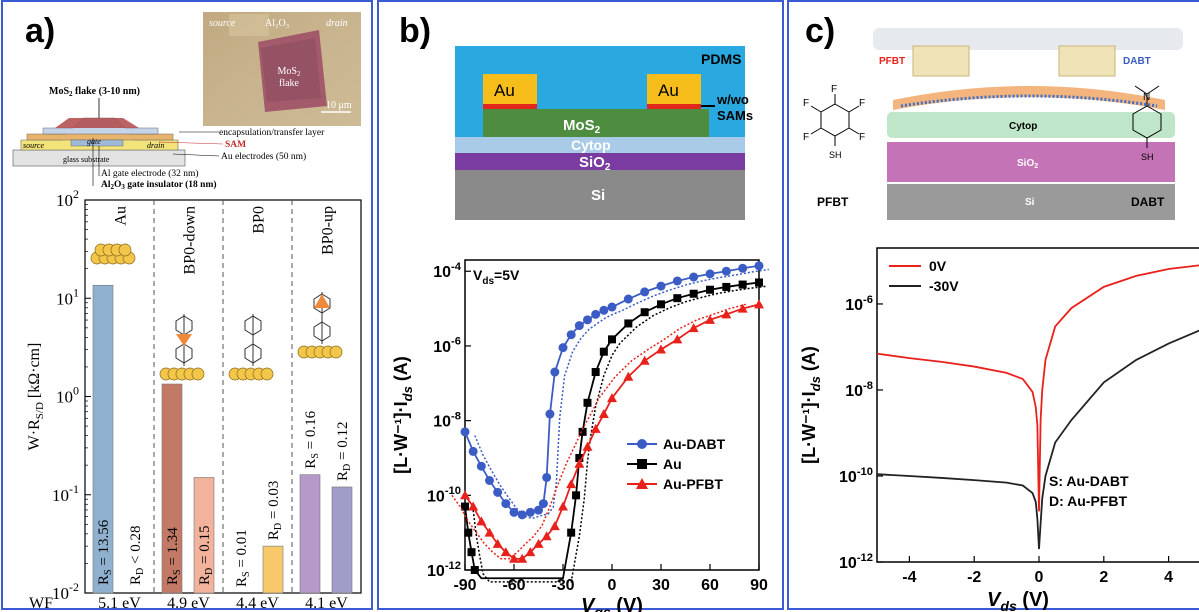 The image size is (1199, 612). I want to click on x-tick-label-c: 4, so click(1168, 577).